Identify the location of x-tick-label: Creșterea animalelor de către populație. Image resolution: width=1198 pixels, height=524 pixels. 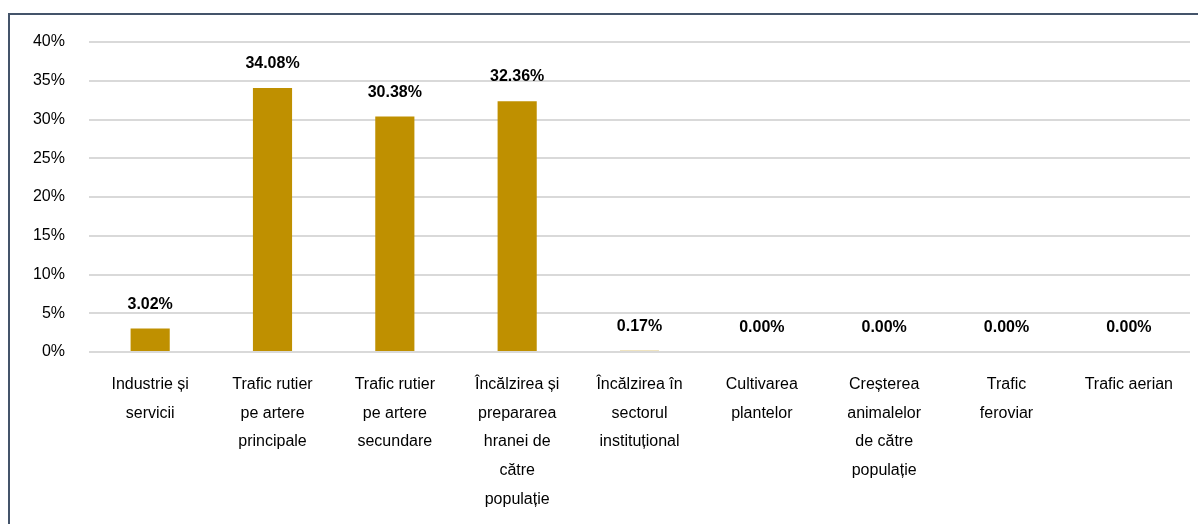
(884, 426).